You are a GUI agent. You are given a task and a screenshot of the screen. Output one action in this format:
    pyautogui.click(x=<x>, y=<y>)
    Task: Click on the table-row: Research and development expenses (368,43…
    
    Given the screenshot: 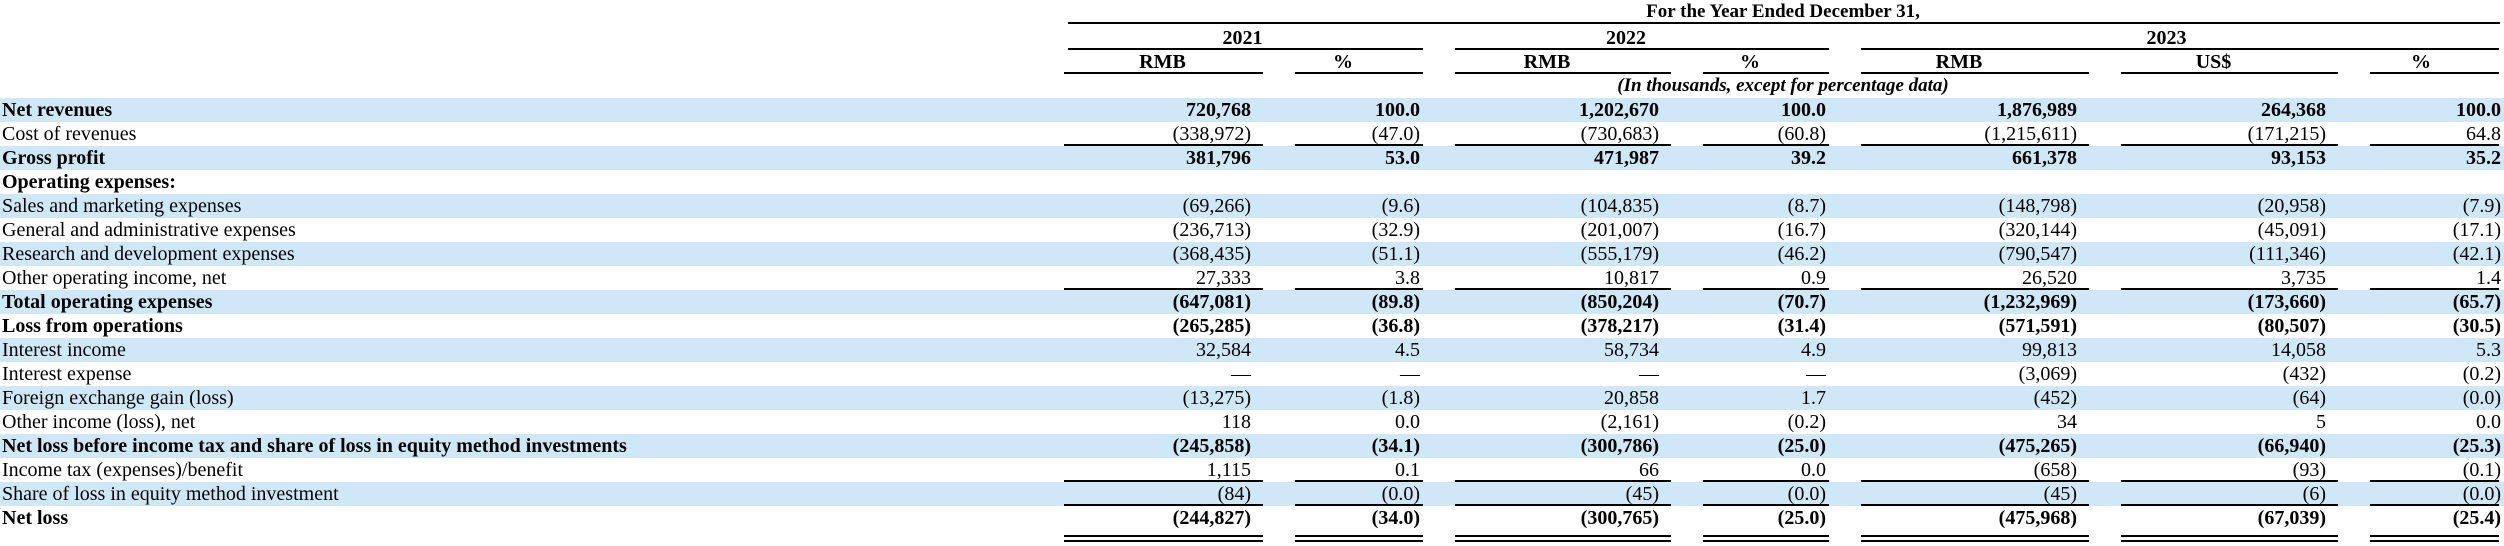 What is the action you would take?
    pyautogui.click(x=1252, y=254)
    